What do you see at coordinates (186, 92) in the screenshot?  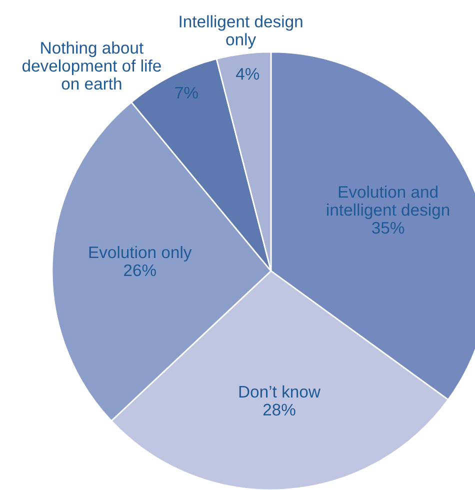 I see `data-label: 7%` at bounding box center [186, 92].